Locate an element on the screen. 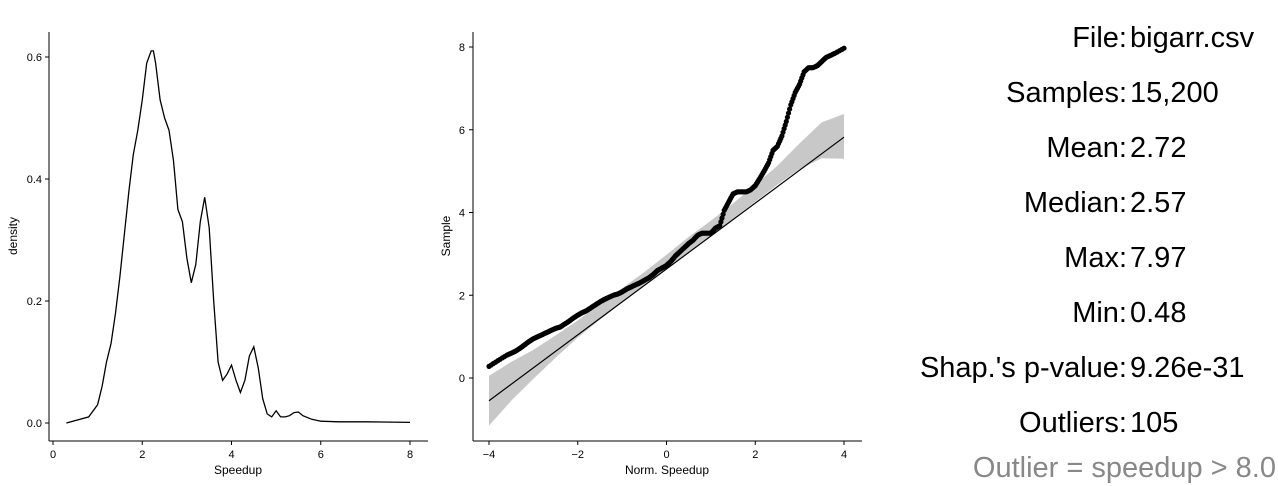 This screenshot has height=486, width=1278. qq-x-tick-label: −4 is located at coordinates (489, 455).